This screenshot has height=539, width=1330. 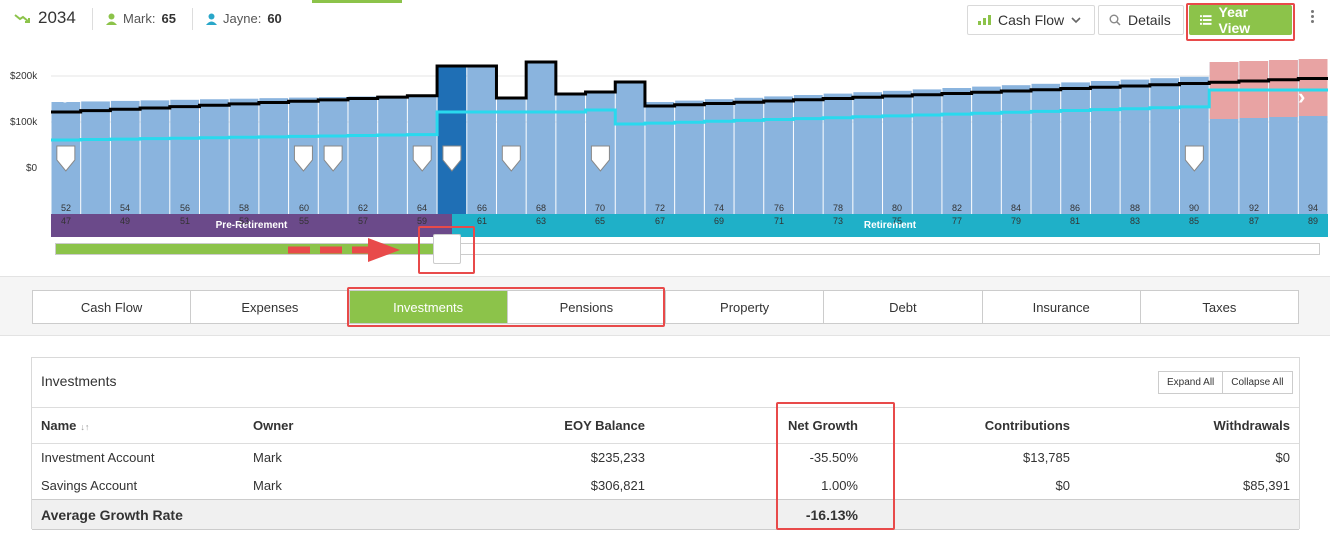 I want to click on tab-property: Property, so click(x=745, y=307).